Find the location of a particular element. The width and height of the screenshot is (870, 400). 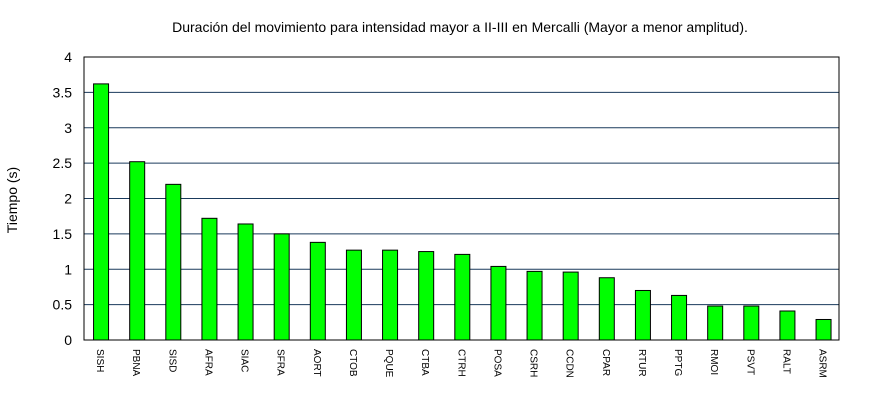

y-tick-label: 0.5 is located at coordinates (63, 305).